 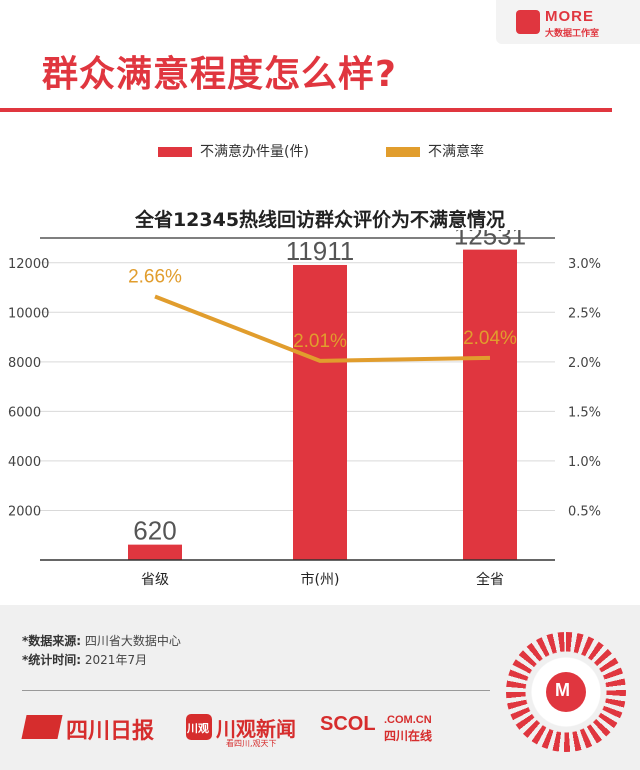 I want to click on data-source-label: *数据来源:, so click(x=52, y=641).